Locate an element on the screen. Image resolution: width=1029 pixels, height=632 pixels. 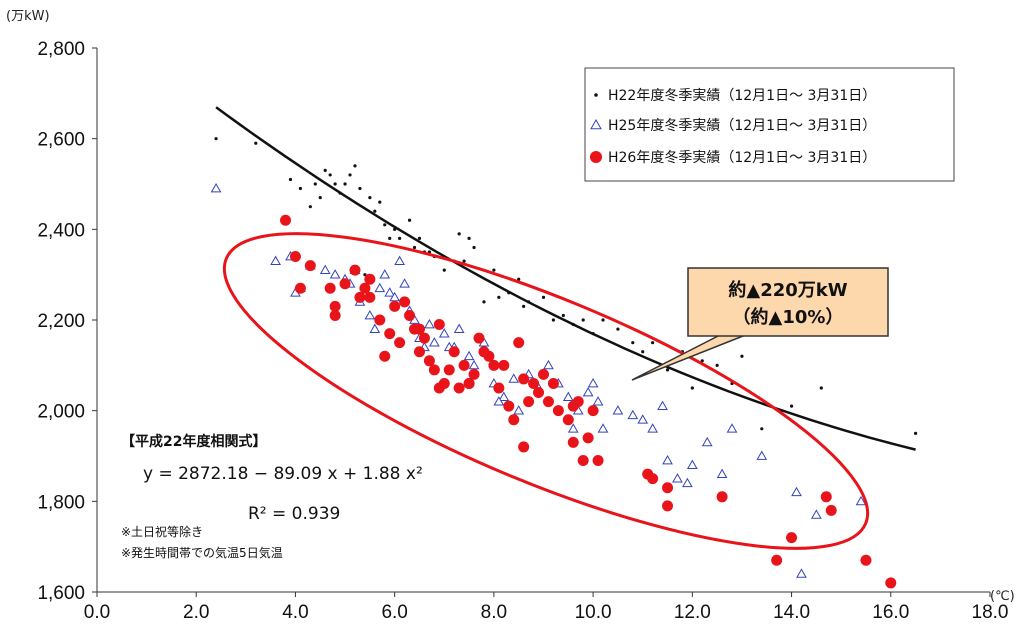
y-ticks: 1,600 1,800 2,000 2,200 2,400 2,600 2,800 is located at coordinates (67, 321).